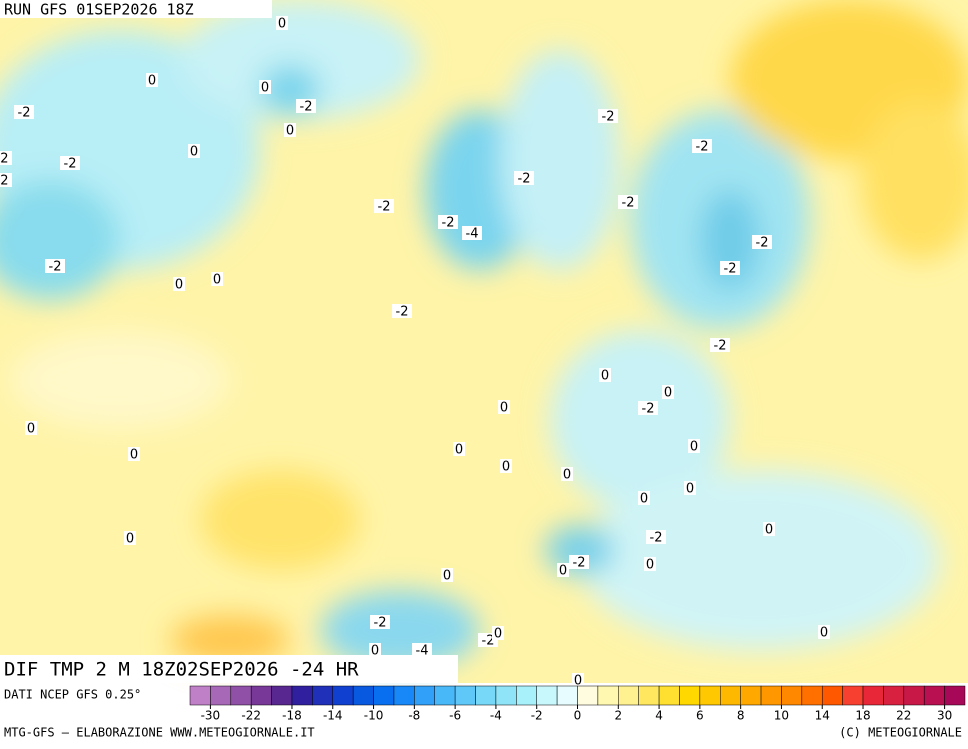 The image size is (968, 749). Describe the element at coordinates (944, 716) in the screenshot. I see `colorbar-tick-label: 30` at that location.